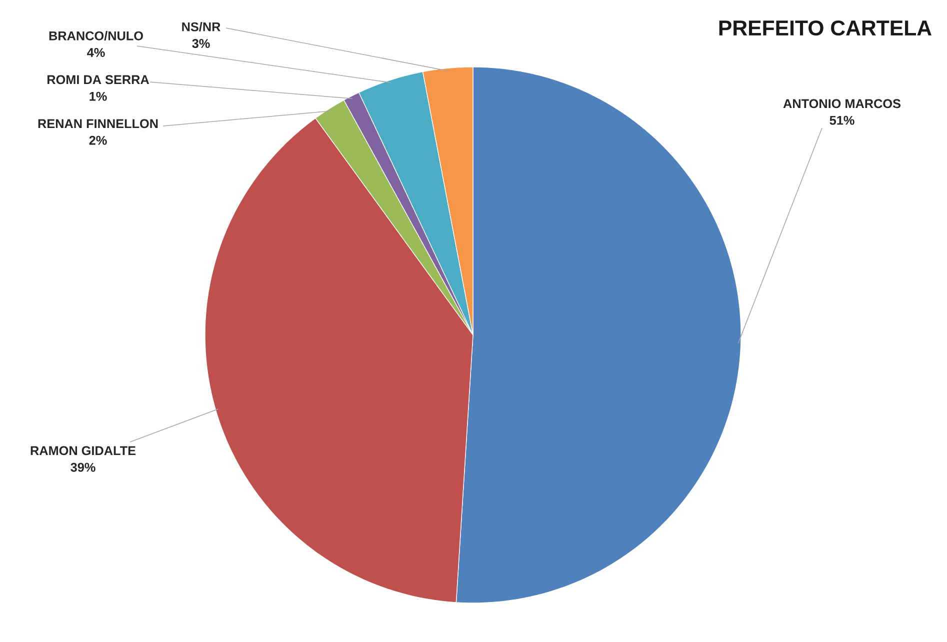  I want to click on slice-label: BRANCO/NULO, so click(96, 35).